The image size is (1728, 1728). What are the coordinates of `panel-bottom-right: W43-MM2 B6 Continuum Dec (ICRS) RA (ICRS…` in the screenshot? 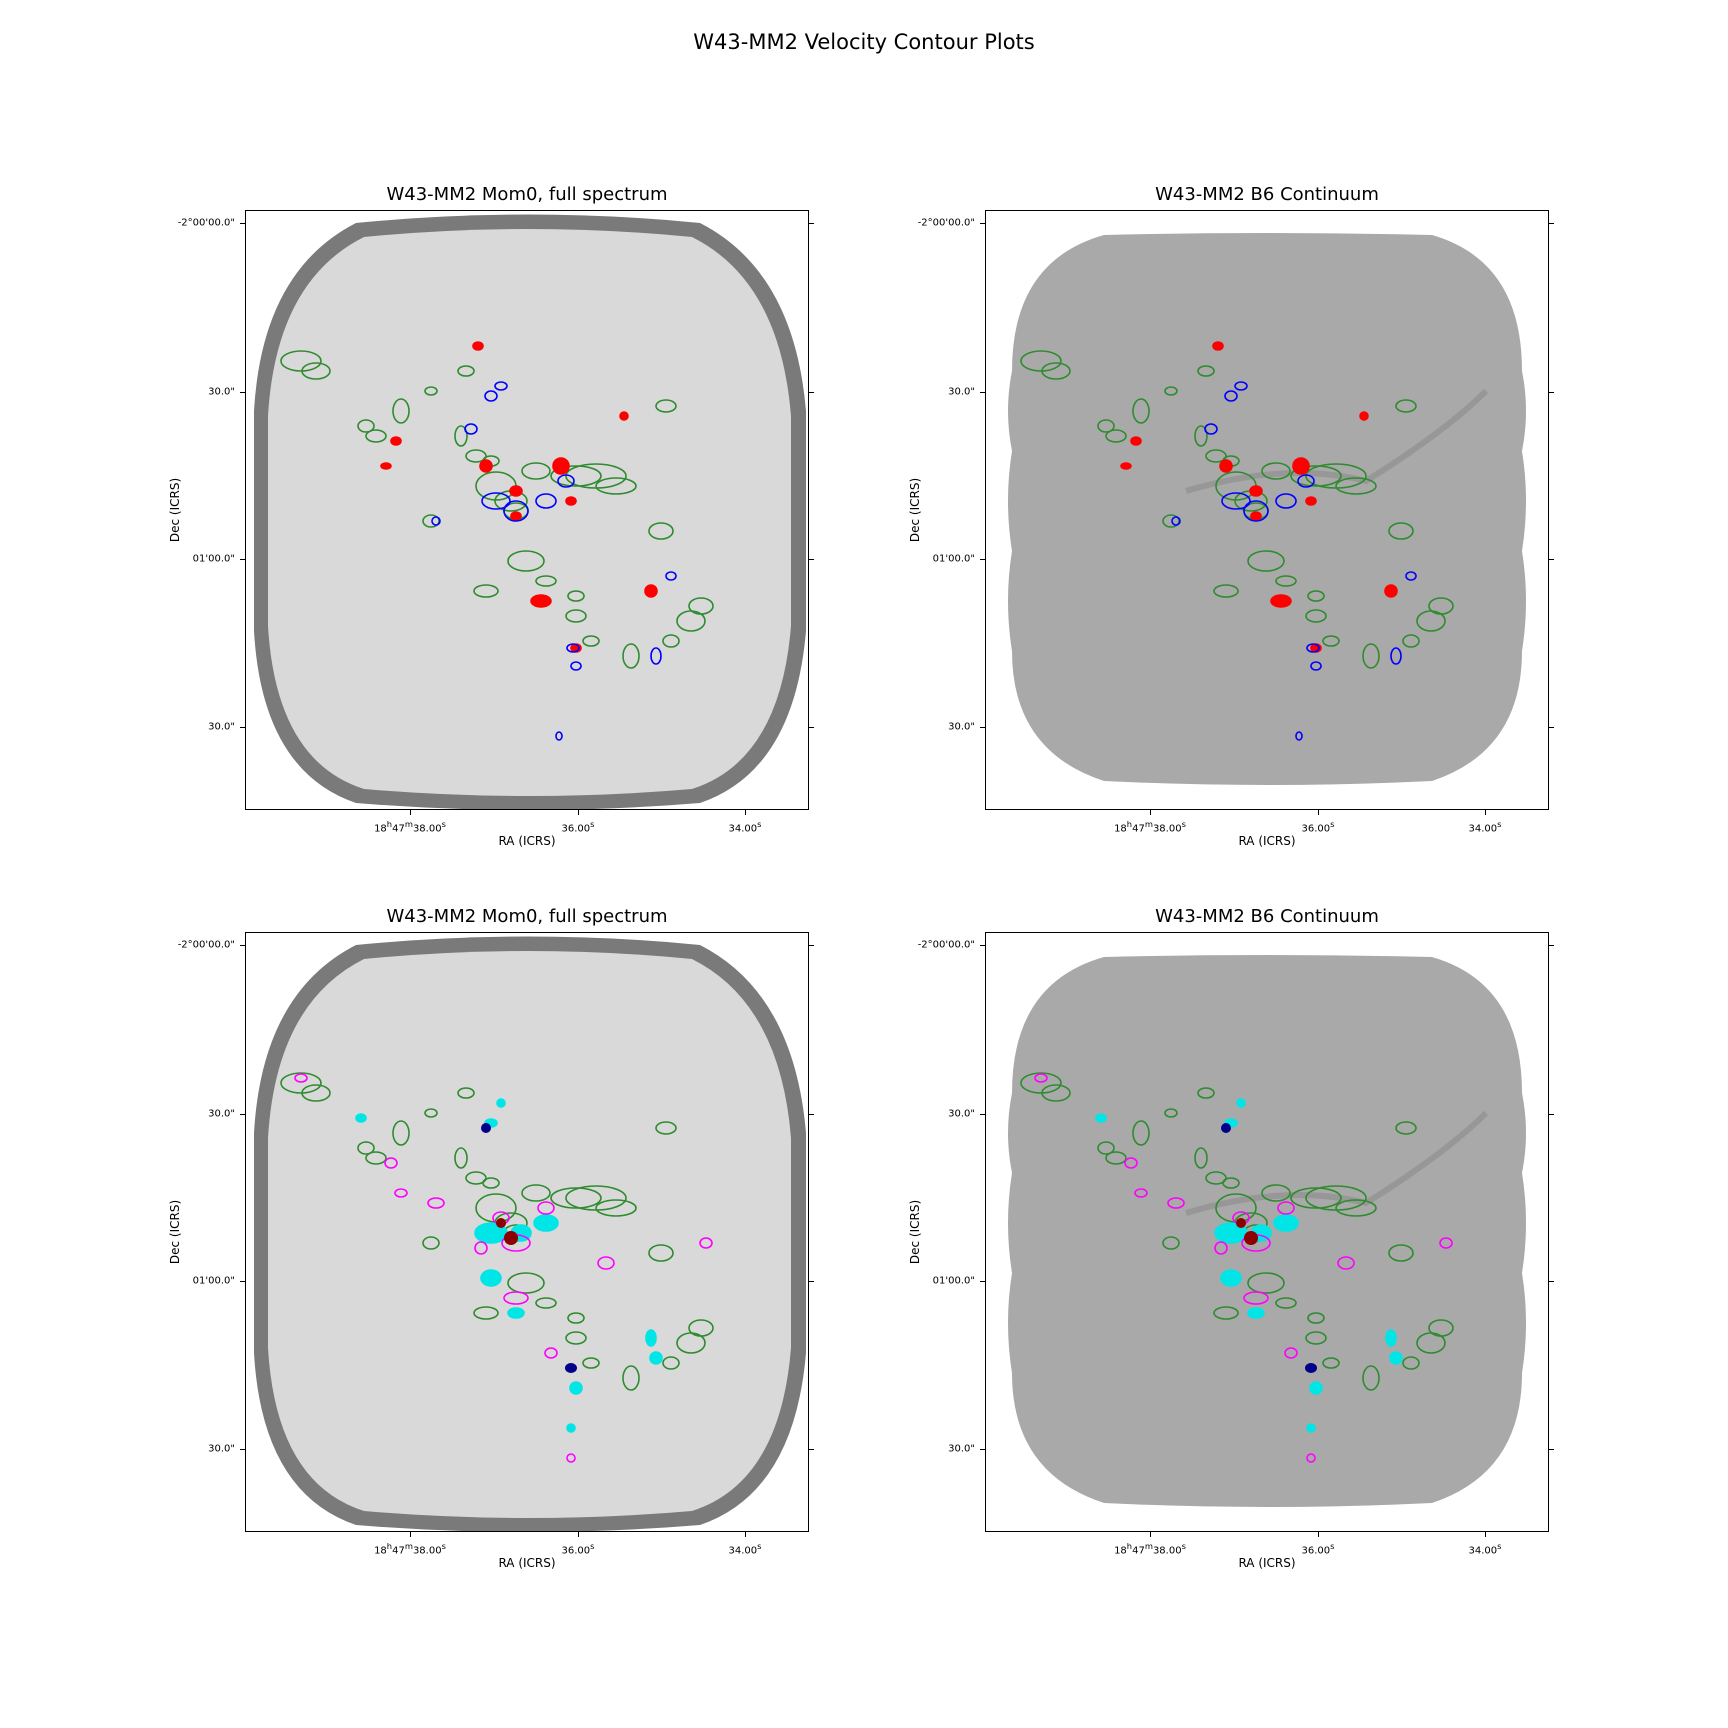 It's located at (1231, 1238).